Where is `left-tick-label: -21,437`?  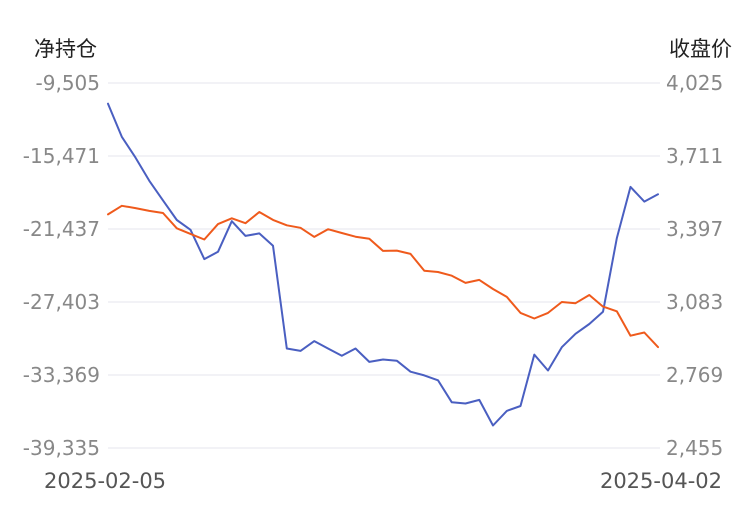
left-tick-label: -21,437 is located at coordinates (61, 229).